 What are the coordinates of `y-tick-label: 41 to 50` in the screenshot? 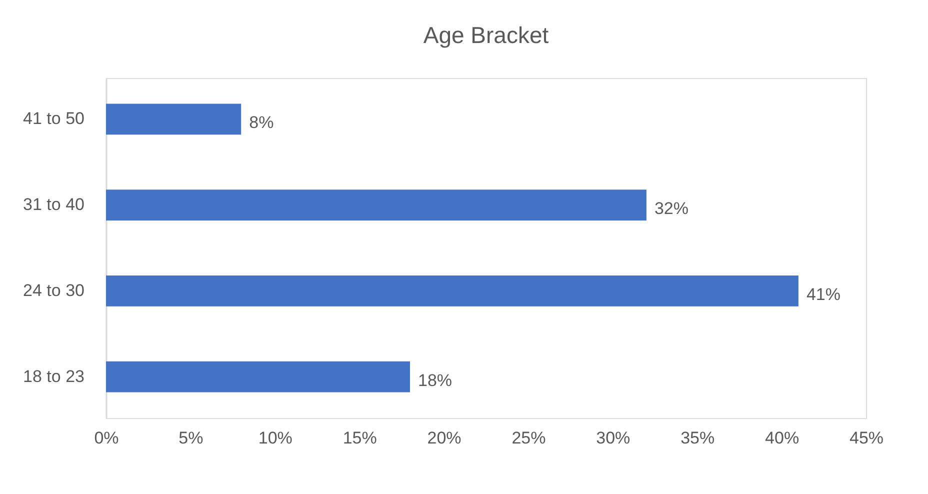 It's located at (53, 118).